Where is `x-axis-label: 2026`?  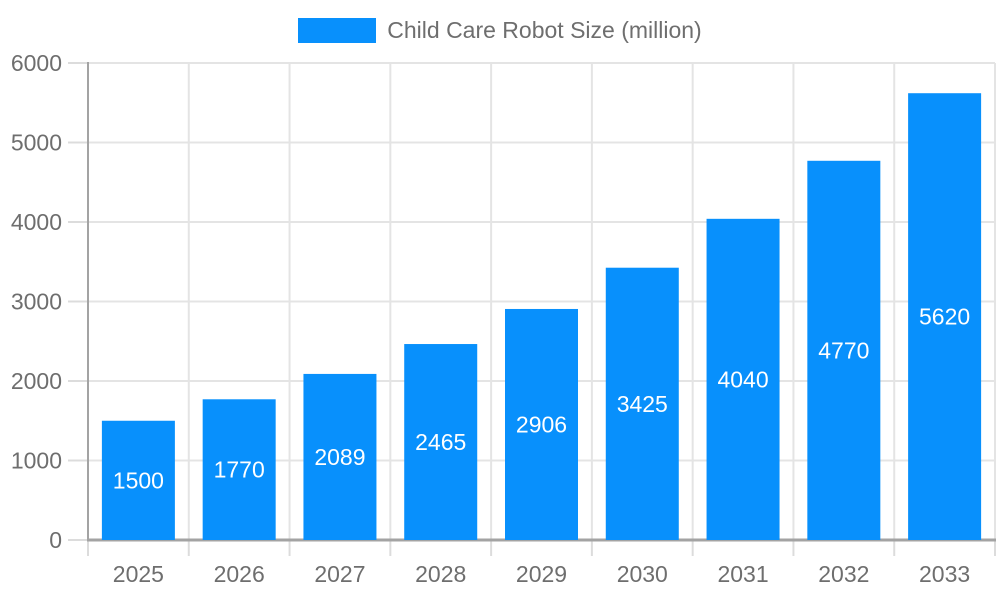 x-axis-label: 2026 is located at coordinates (239, 574).